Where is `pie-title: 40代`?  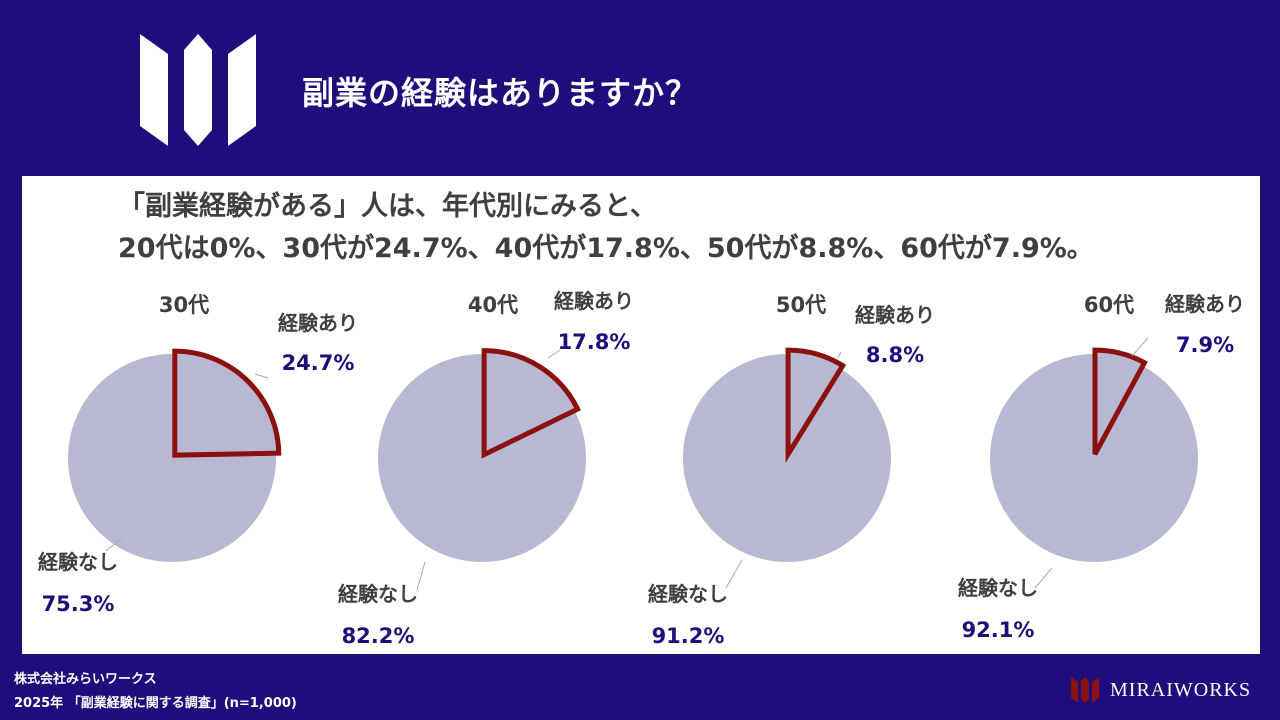
pie-title: 40代 is located at coordinates (493, 305).